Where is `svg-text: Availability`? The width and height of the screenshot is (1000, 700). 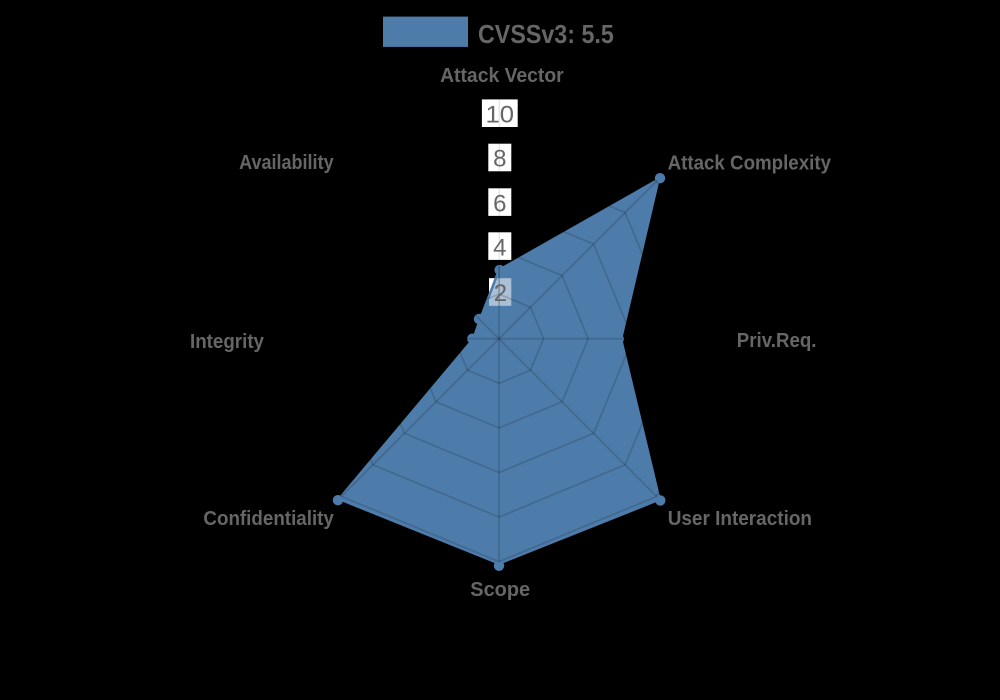 svg-text: Availability is located at coordinates (286, 163).